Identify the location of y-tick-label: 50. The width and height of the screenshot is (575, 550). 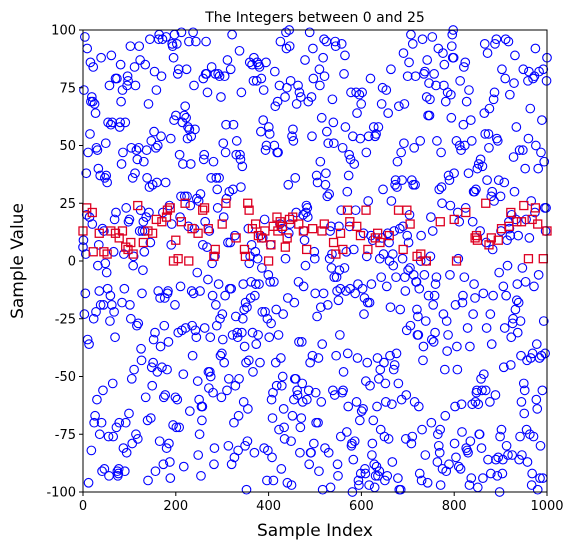
(67, 146).